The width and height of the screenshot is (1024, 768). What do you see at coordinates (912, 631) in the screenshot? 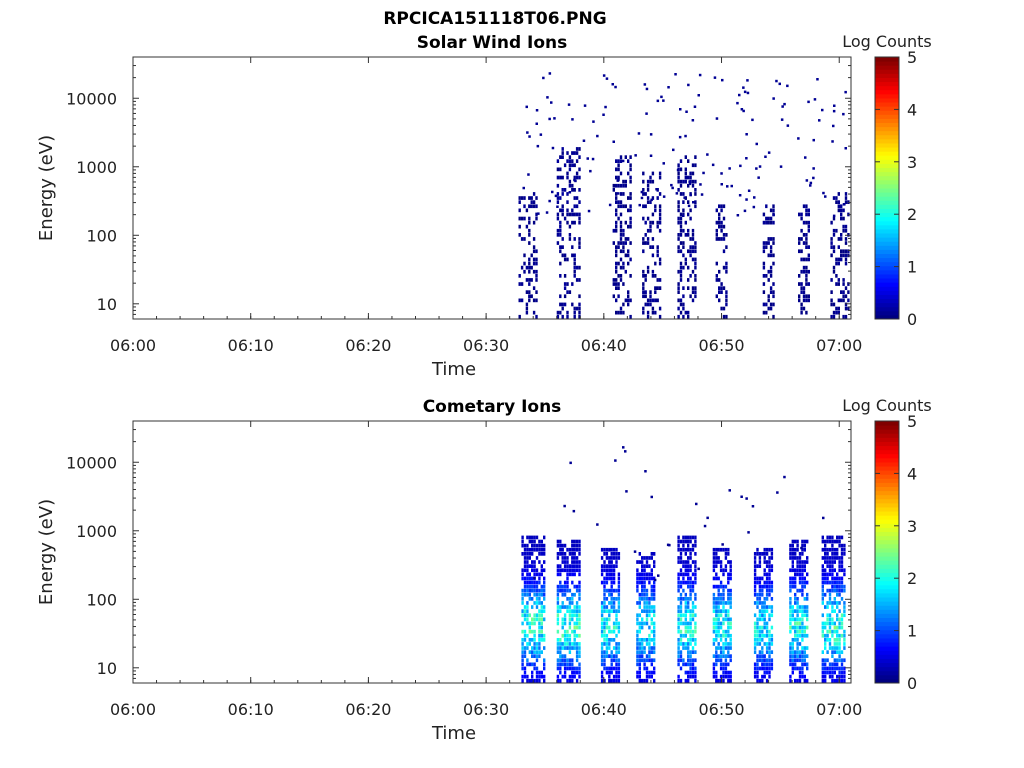
I see `colorbar-tick-label: 1` at bounding box center [912, 631].